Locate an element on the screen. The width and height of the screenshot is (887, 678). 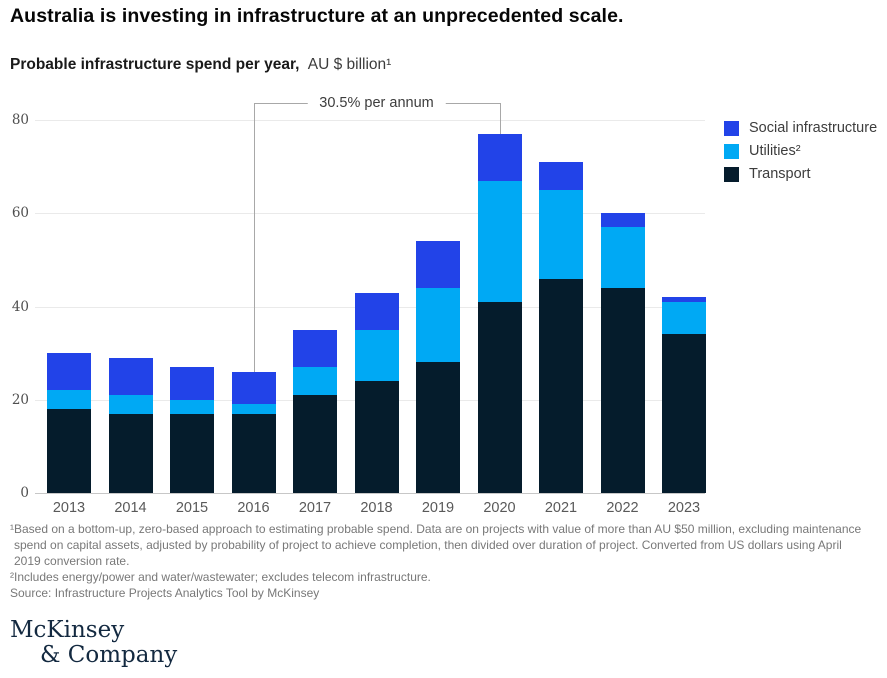
y-axis-label-60: 60 is located at coordinates (20, 213).